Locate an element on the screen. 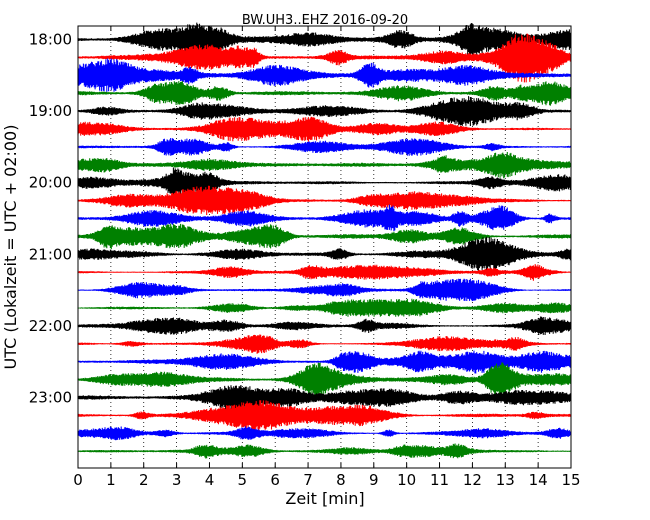 The width and height of the screenshot is (650, 520). y-tick-label: 19:00 is located at coordinates (50, 111).